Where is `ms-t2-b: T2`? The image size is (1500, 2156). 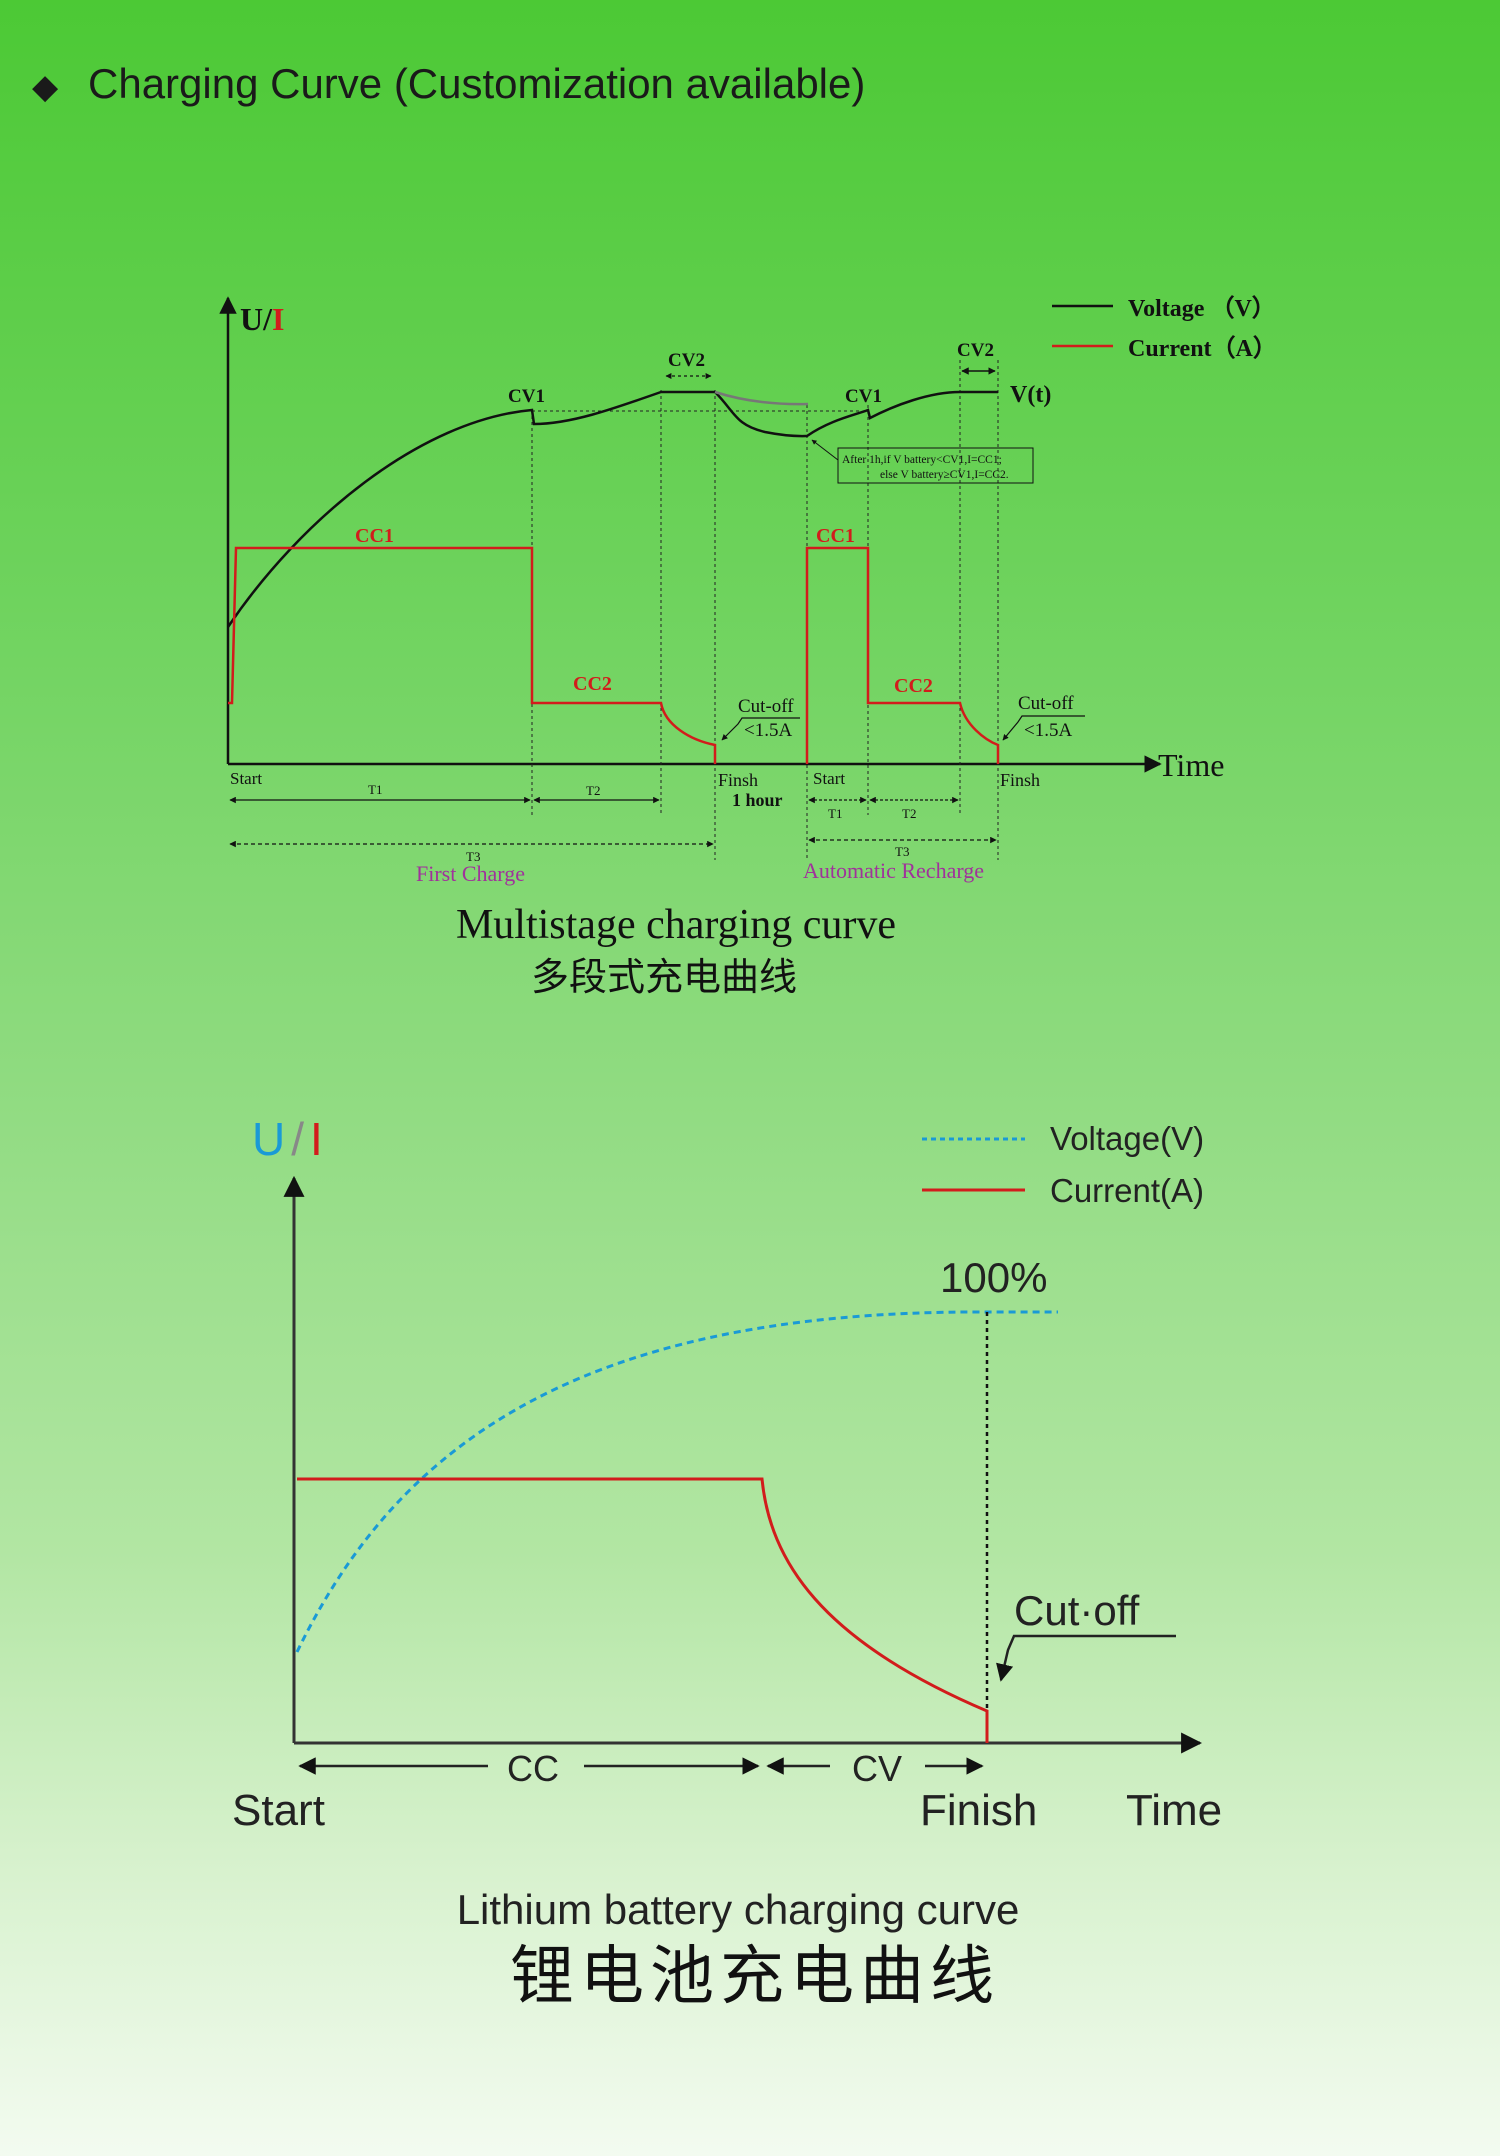 ms-t2-b: T2 is located at coordinates (909, 813).